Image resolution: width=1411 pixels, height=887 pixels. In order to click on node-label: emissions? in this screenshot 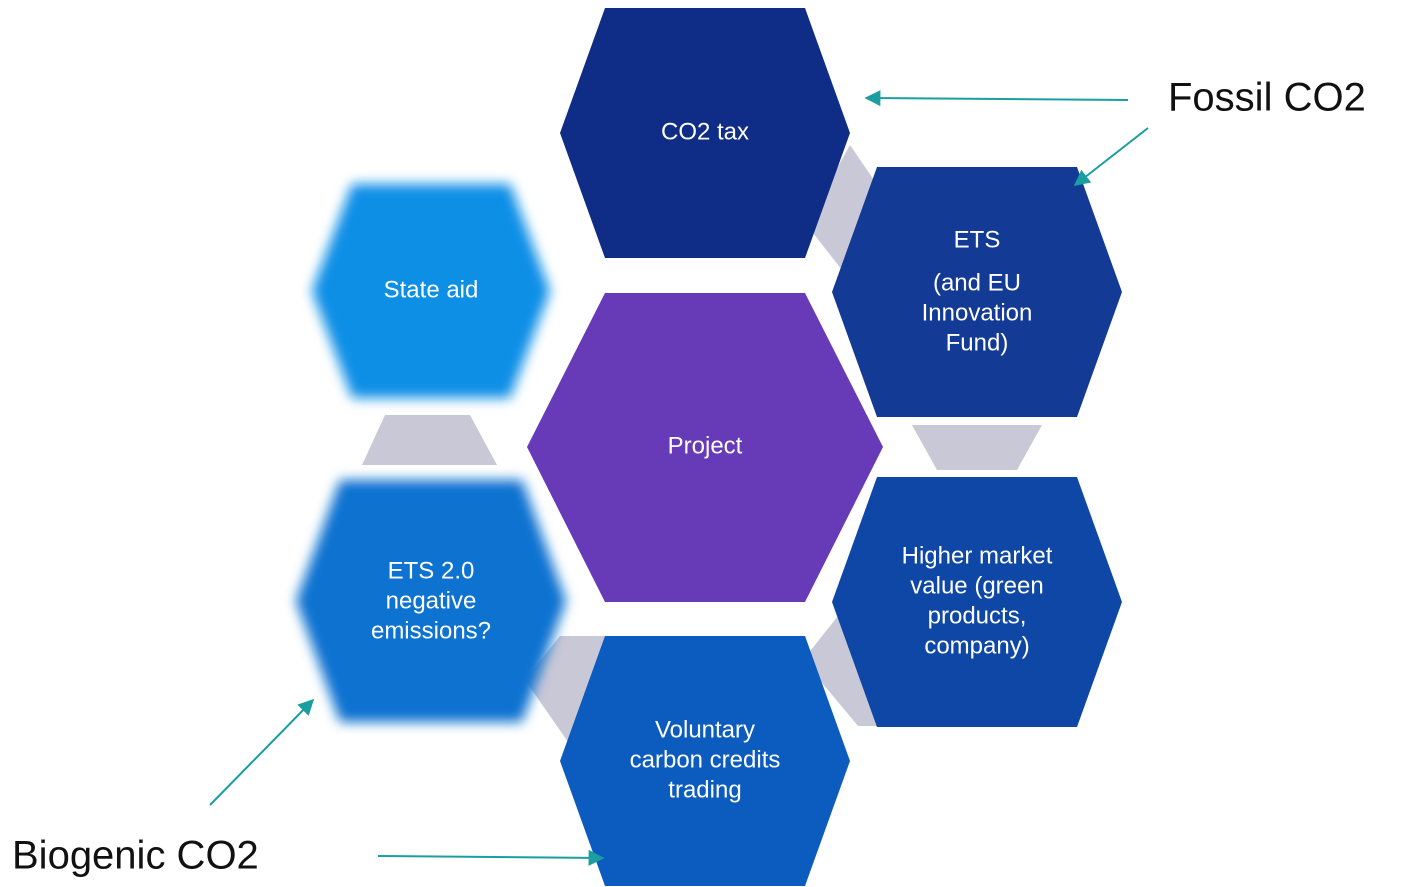, I will do `click(431, 630)`.